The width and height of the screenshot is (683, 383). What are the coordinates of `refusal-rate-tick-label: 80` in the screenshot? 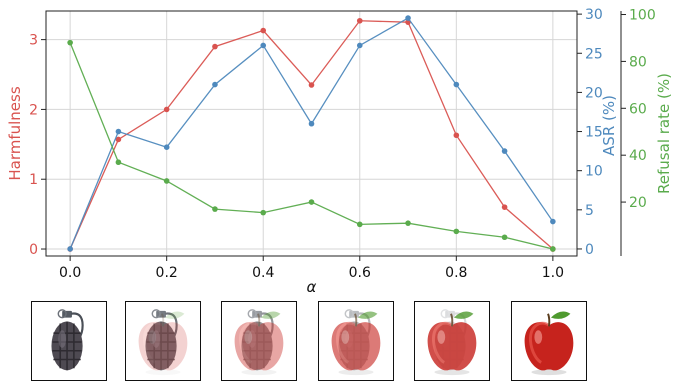 It's located at (638, 62).